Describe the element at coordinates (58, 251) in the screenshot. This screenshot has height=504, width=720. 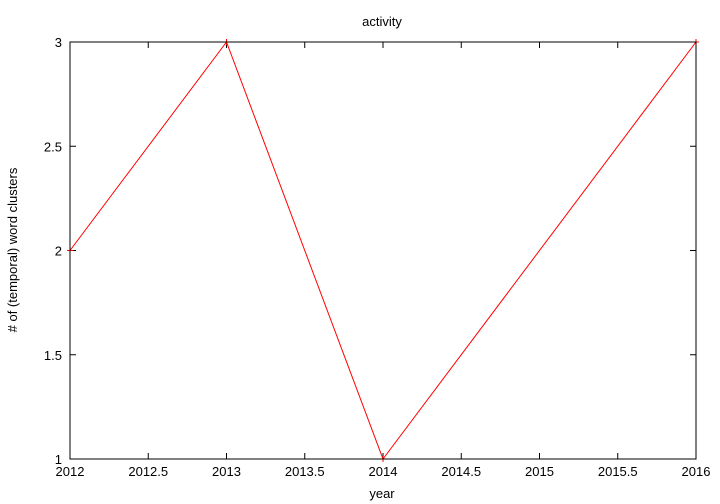
I see `y-tick-label: 2` at that location.